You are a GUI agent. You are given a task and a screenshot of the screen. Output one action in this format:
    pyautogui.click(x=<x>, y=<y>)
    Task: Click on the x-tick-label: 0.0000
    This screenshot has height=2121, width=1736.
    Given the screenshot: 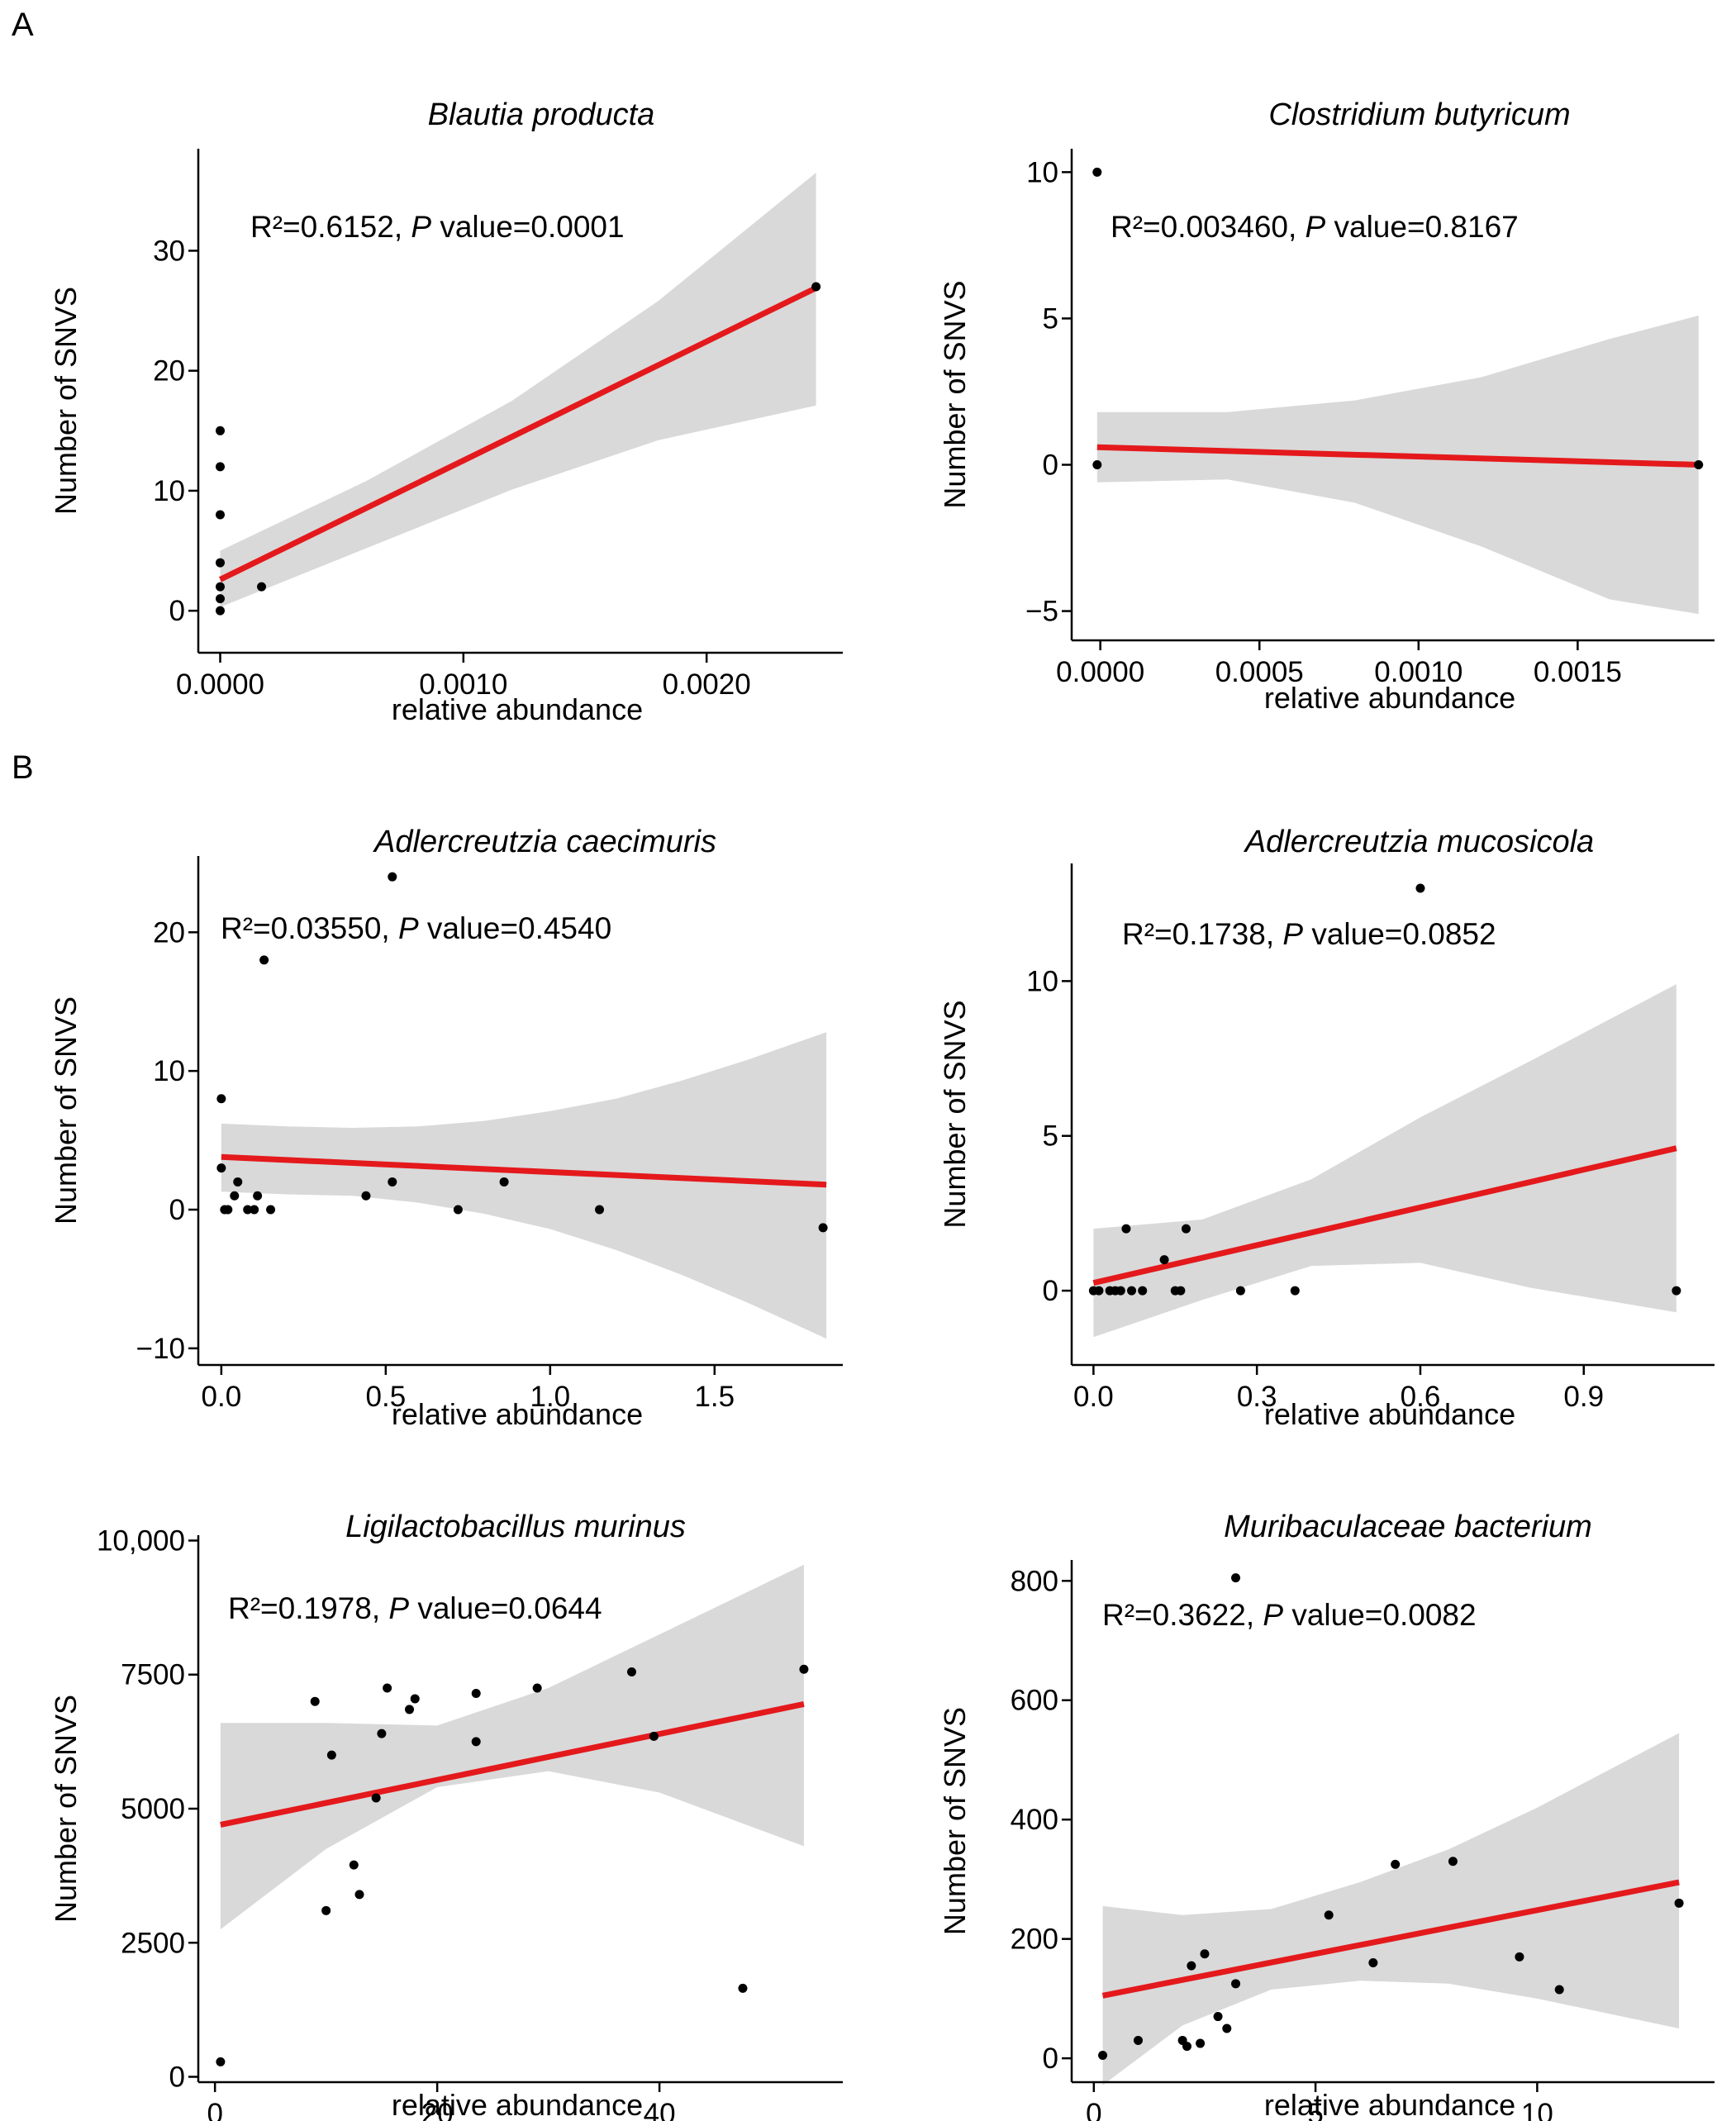 What is the action you would take?
    pyautogui.click(x=1100, y=672)
    